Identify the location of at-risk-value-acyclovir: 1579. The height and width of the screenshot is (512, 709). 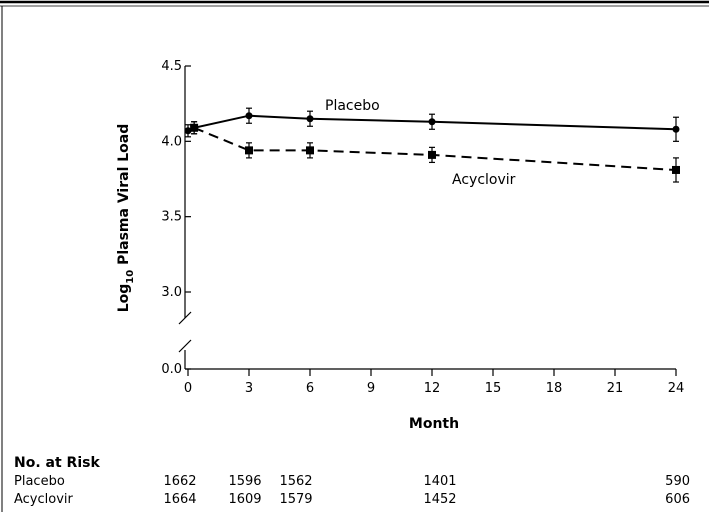
(295, 499).